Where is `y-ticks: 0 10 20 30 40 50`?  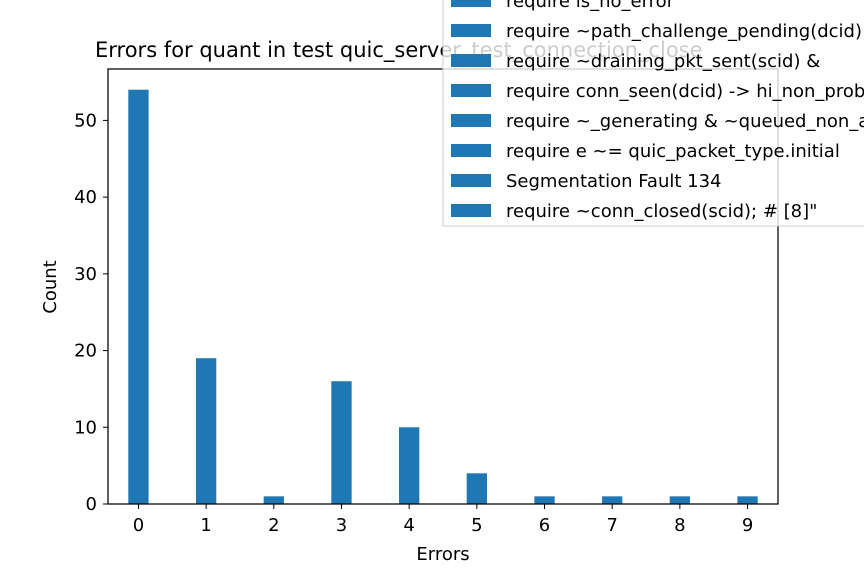
y-ticks: 0 10 20 30 40 50 is located at coordinates (91, 312).